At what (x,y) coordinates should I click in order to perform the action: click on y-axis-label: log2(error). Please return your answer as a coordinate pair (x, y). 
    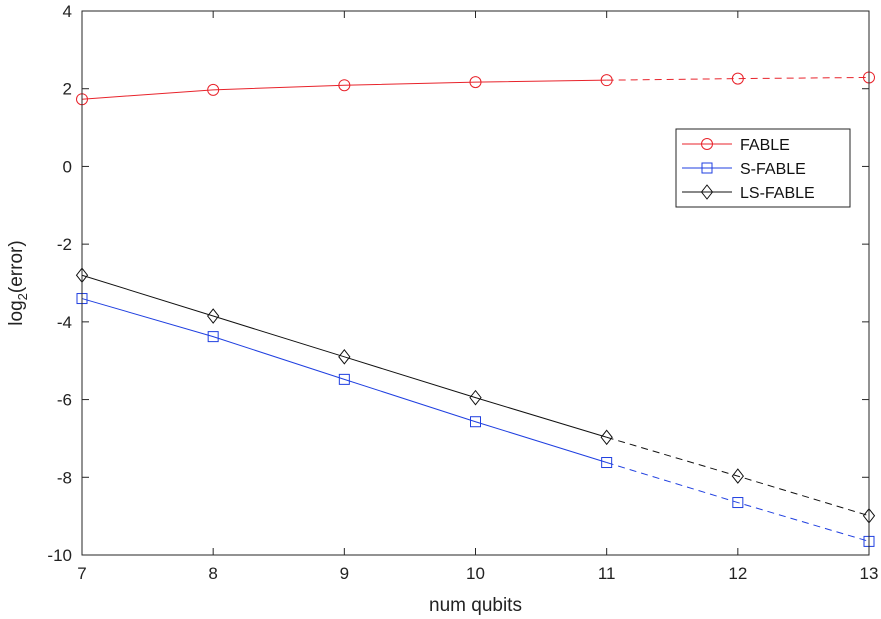
    Looking at the image, I should click on (18, 282).